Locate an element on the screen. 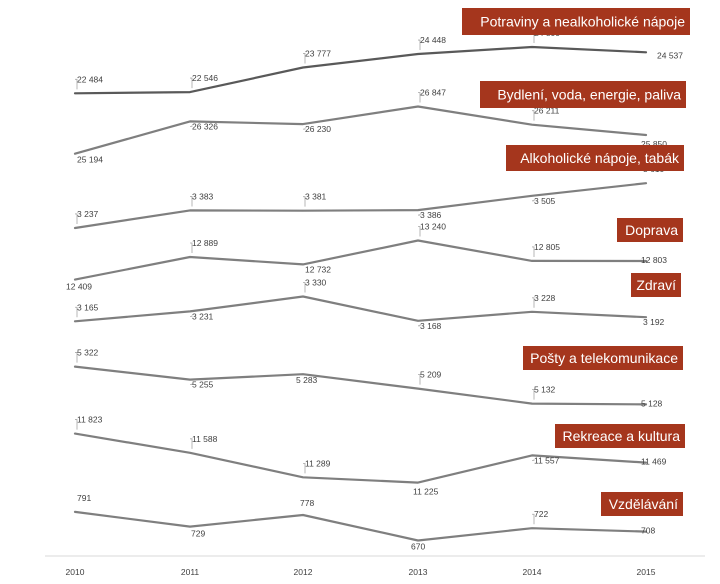  data-label: 11 823 is located at coordinates (90, 420).